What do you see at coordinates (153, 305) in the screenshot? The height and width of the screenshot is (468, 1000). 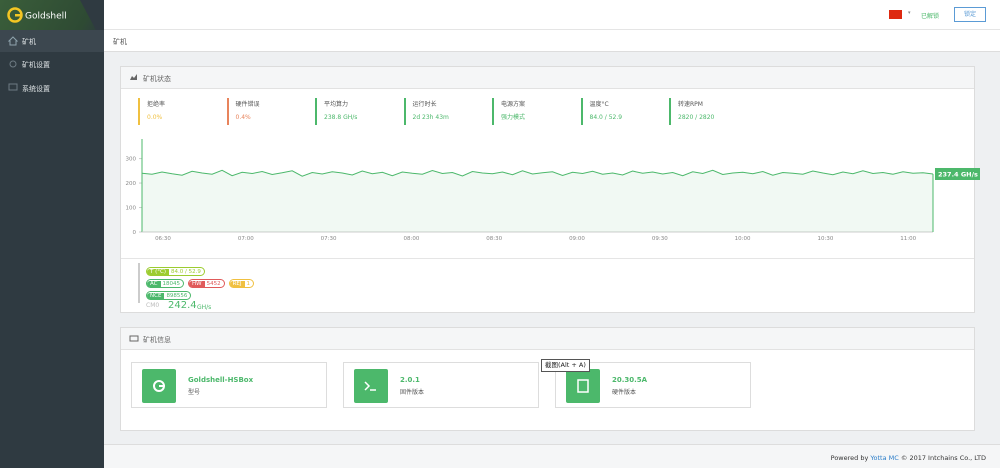 I see `device-name: CM0` at bounding box center [153, 305].